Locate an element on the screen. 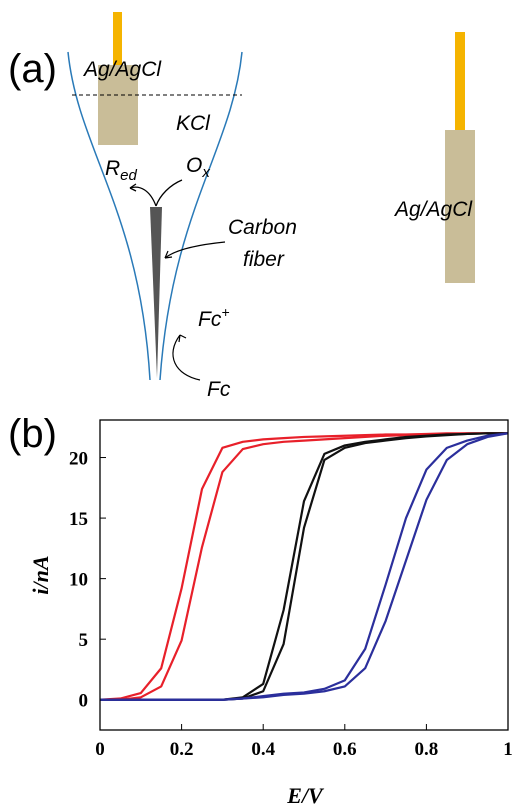  label-sub: ed is located at coordinates (128, 175).